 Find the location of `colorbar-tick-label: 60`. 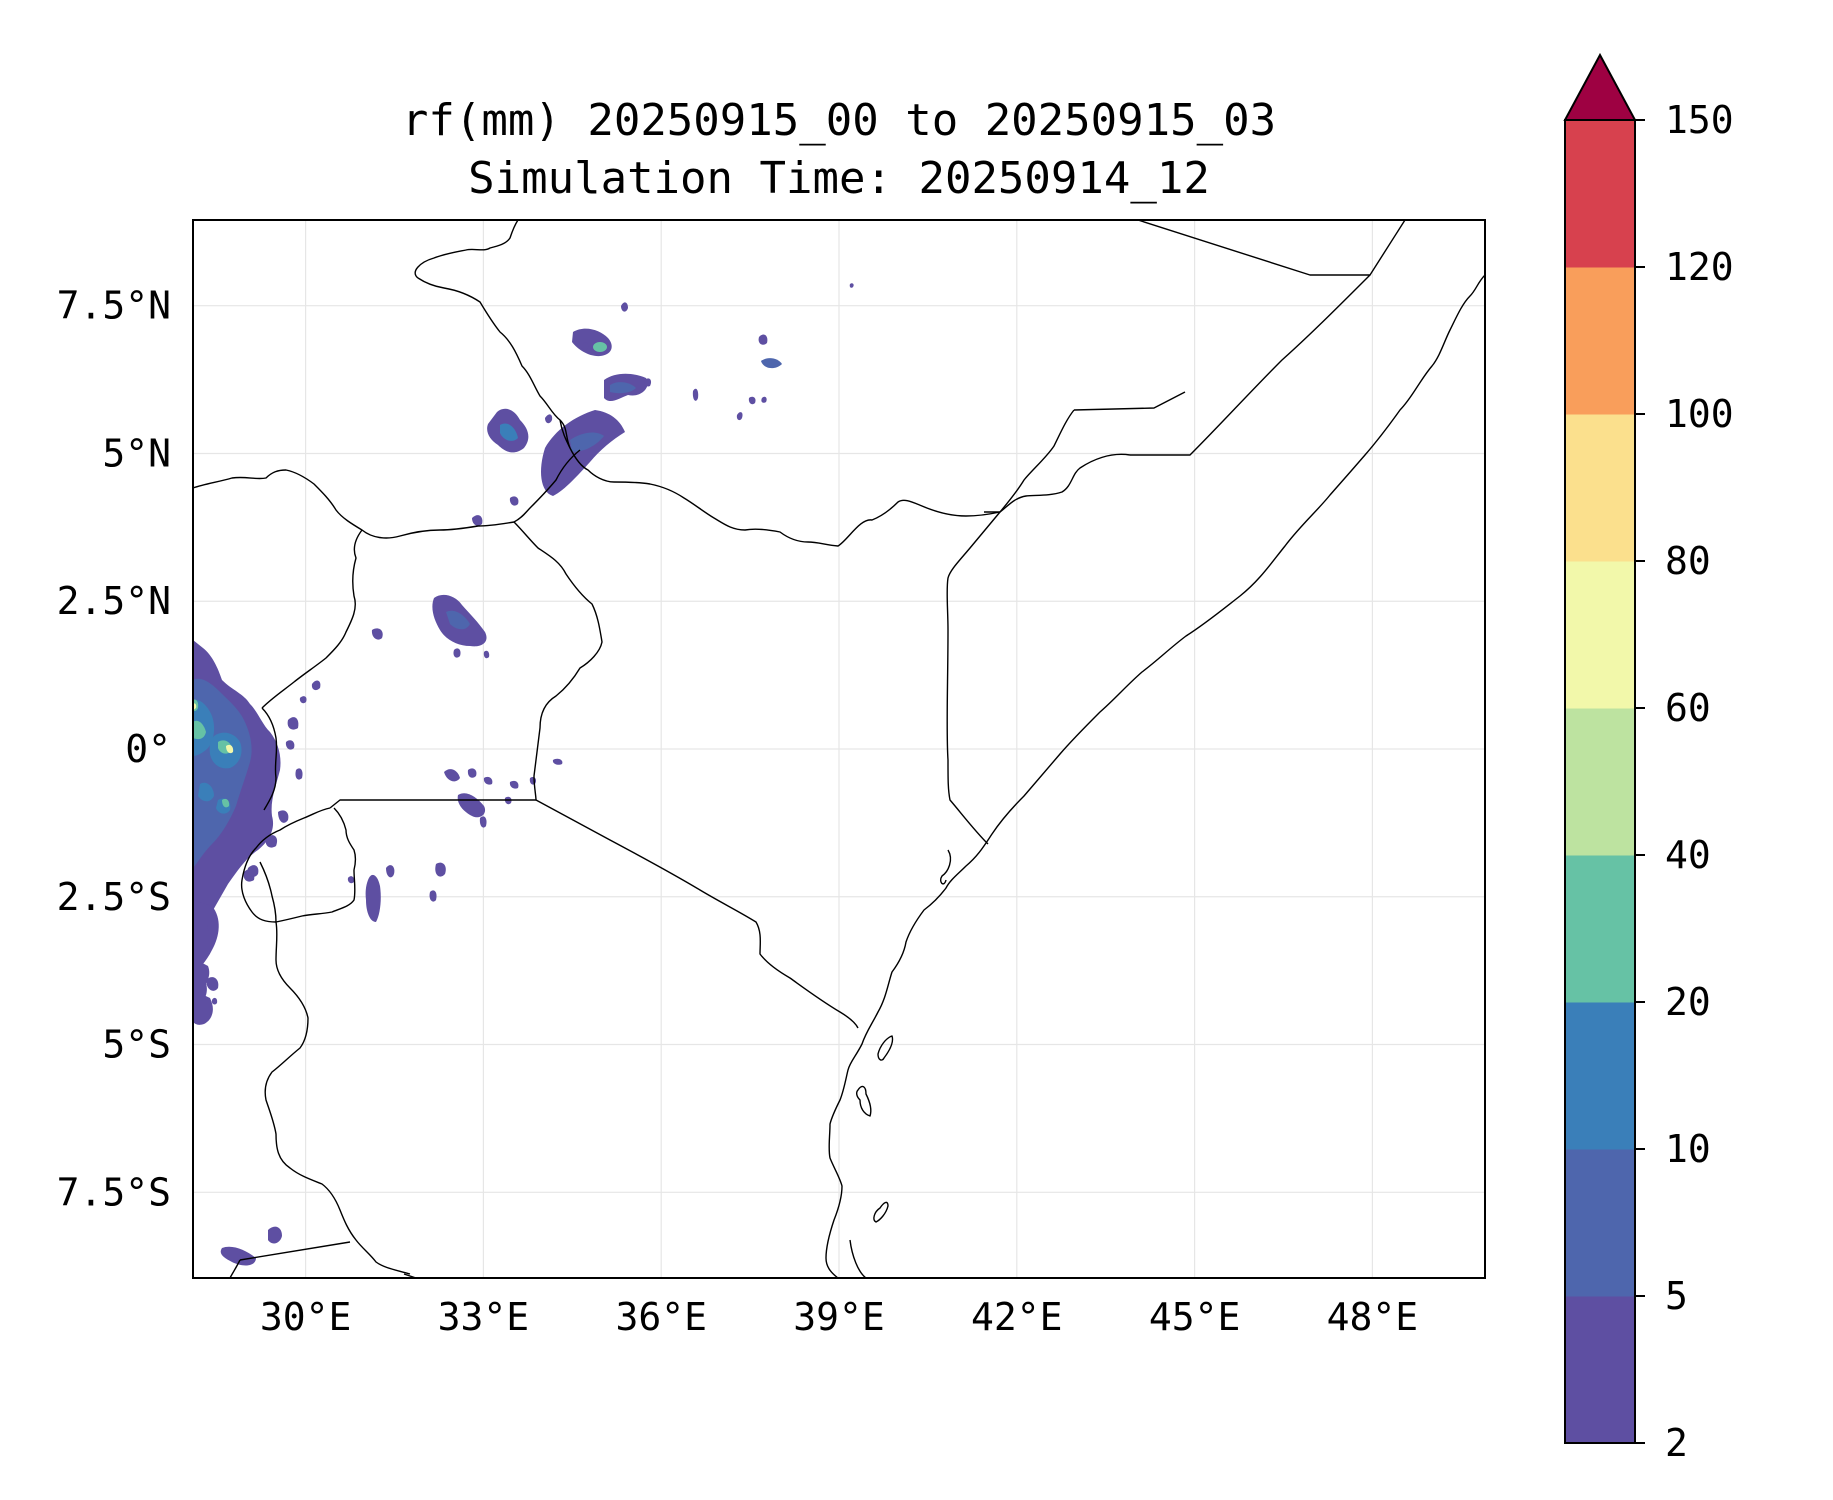

colorbar-tick-label: 60 is located at coordinates (1688, 708).